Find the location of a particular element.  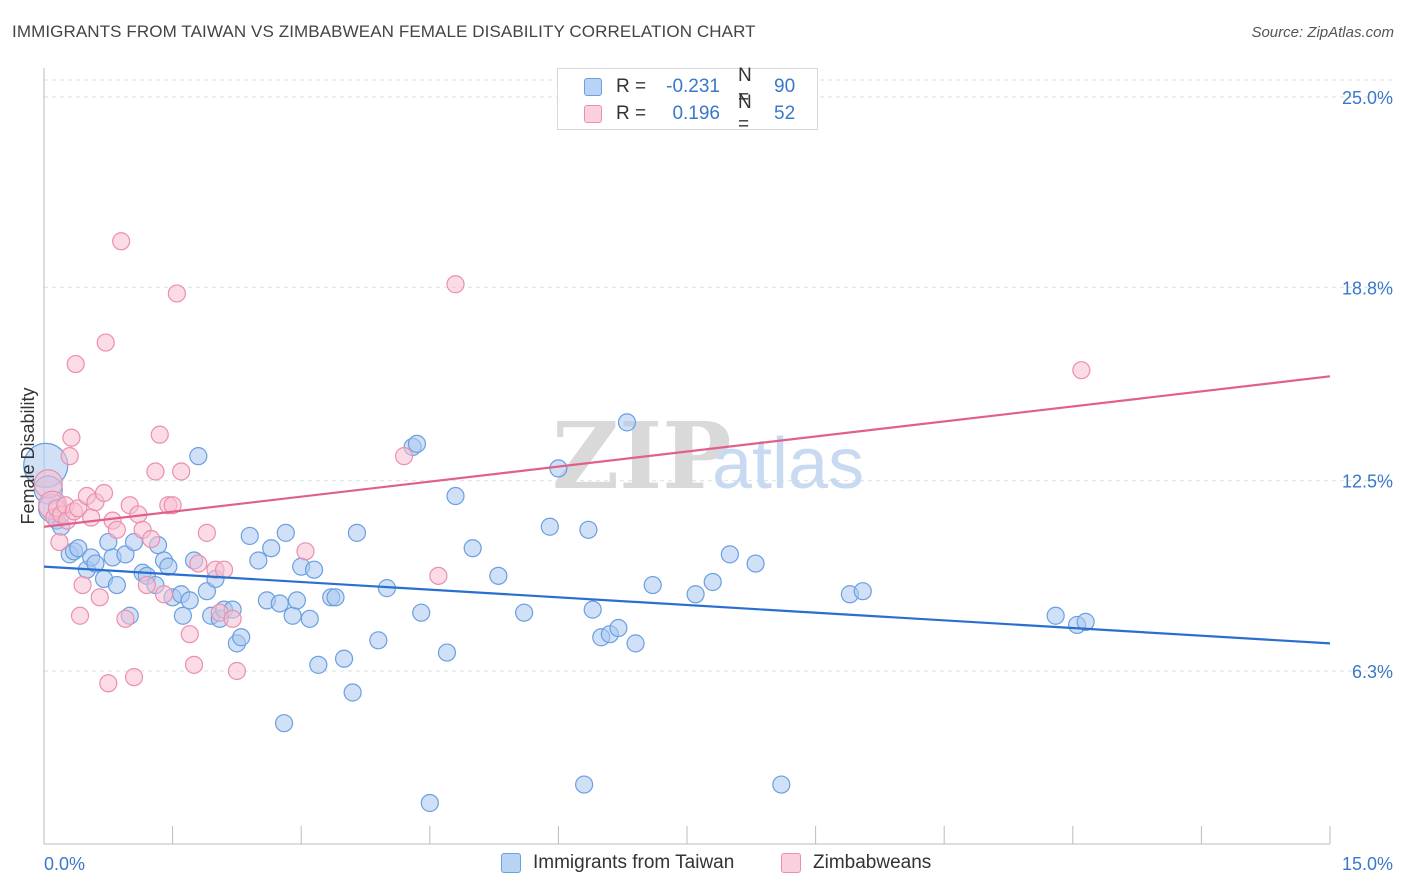

legend-item-zimbabweans: Zimbabweans is located at coordinates (856, 863).